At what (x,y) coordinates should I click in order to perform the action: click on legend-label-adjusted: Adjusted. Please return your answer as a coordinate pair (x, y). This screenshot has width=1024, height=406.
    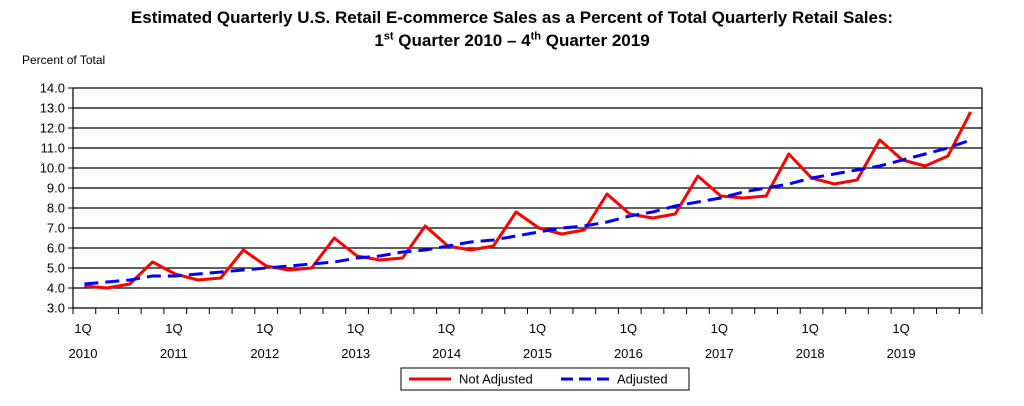
    Looking at the image, I should click on (642, 379).